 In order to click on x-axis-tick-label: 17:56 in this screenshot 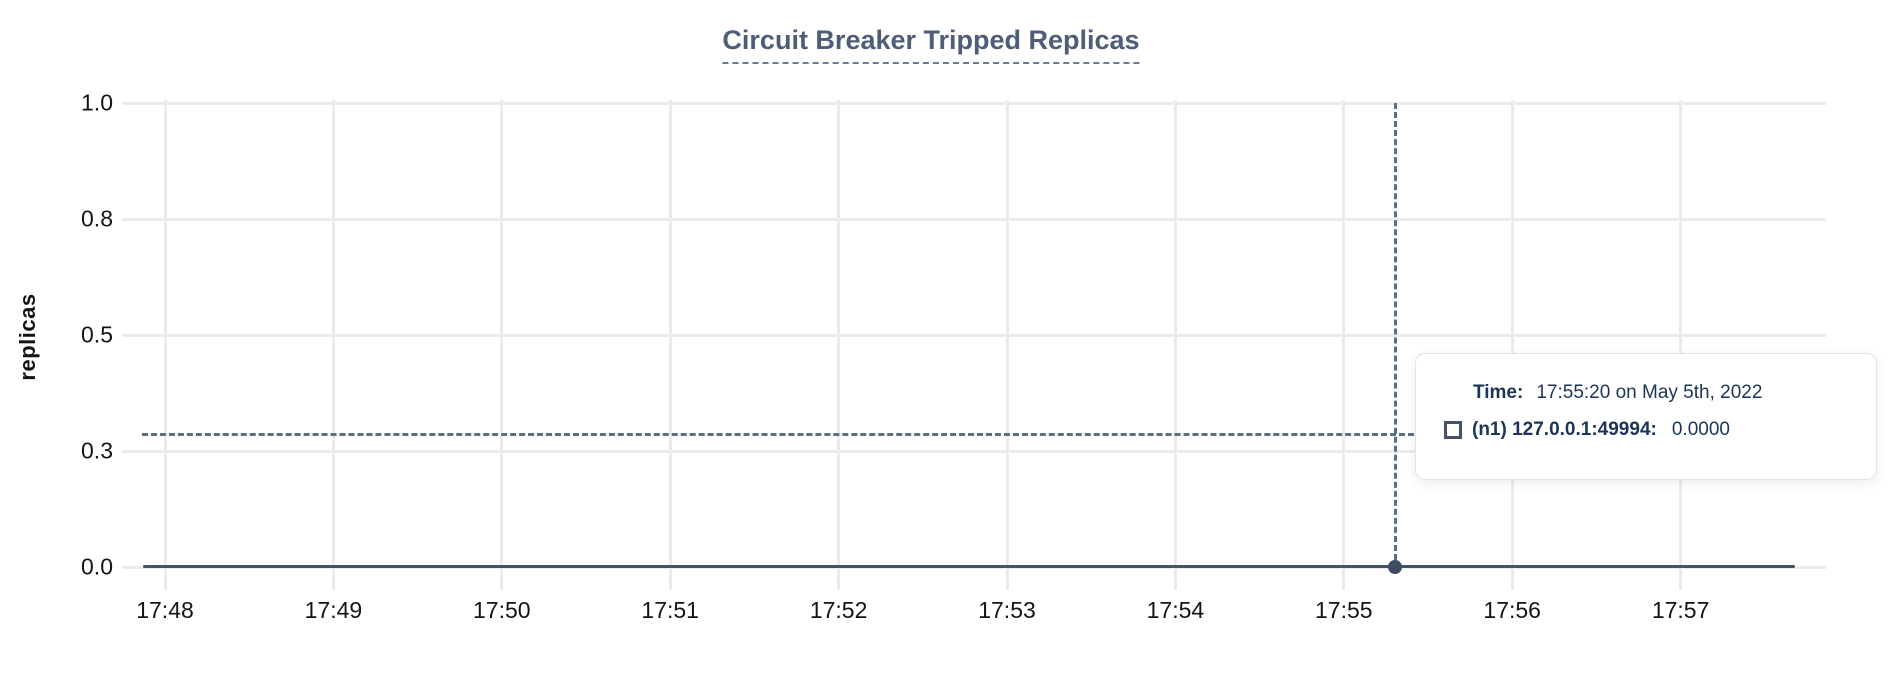, I will do `click(1512, 610)`.